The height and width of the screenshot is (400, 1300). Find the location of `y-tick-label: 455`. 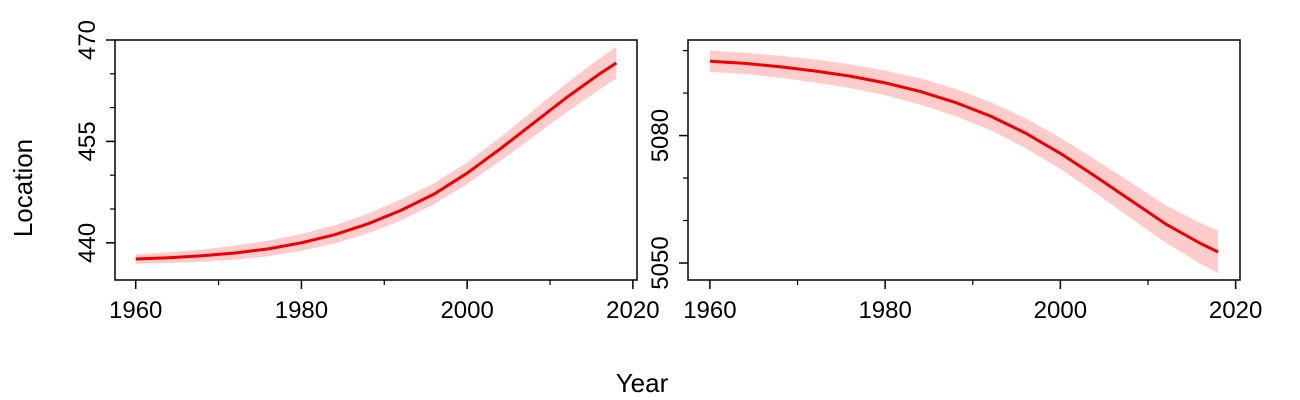

y-tick-label: 455 is located at coordinates (87, 141).